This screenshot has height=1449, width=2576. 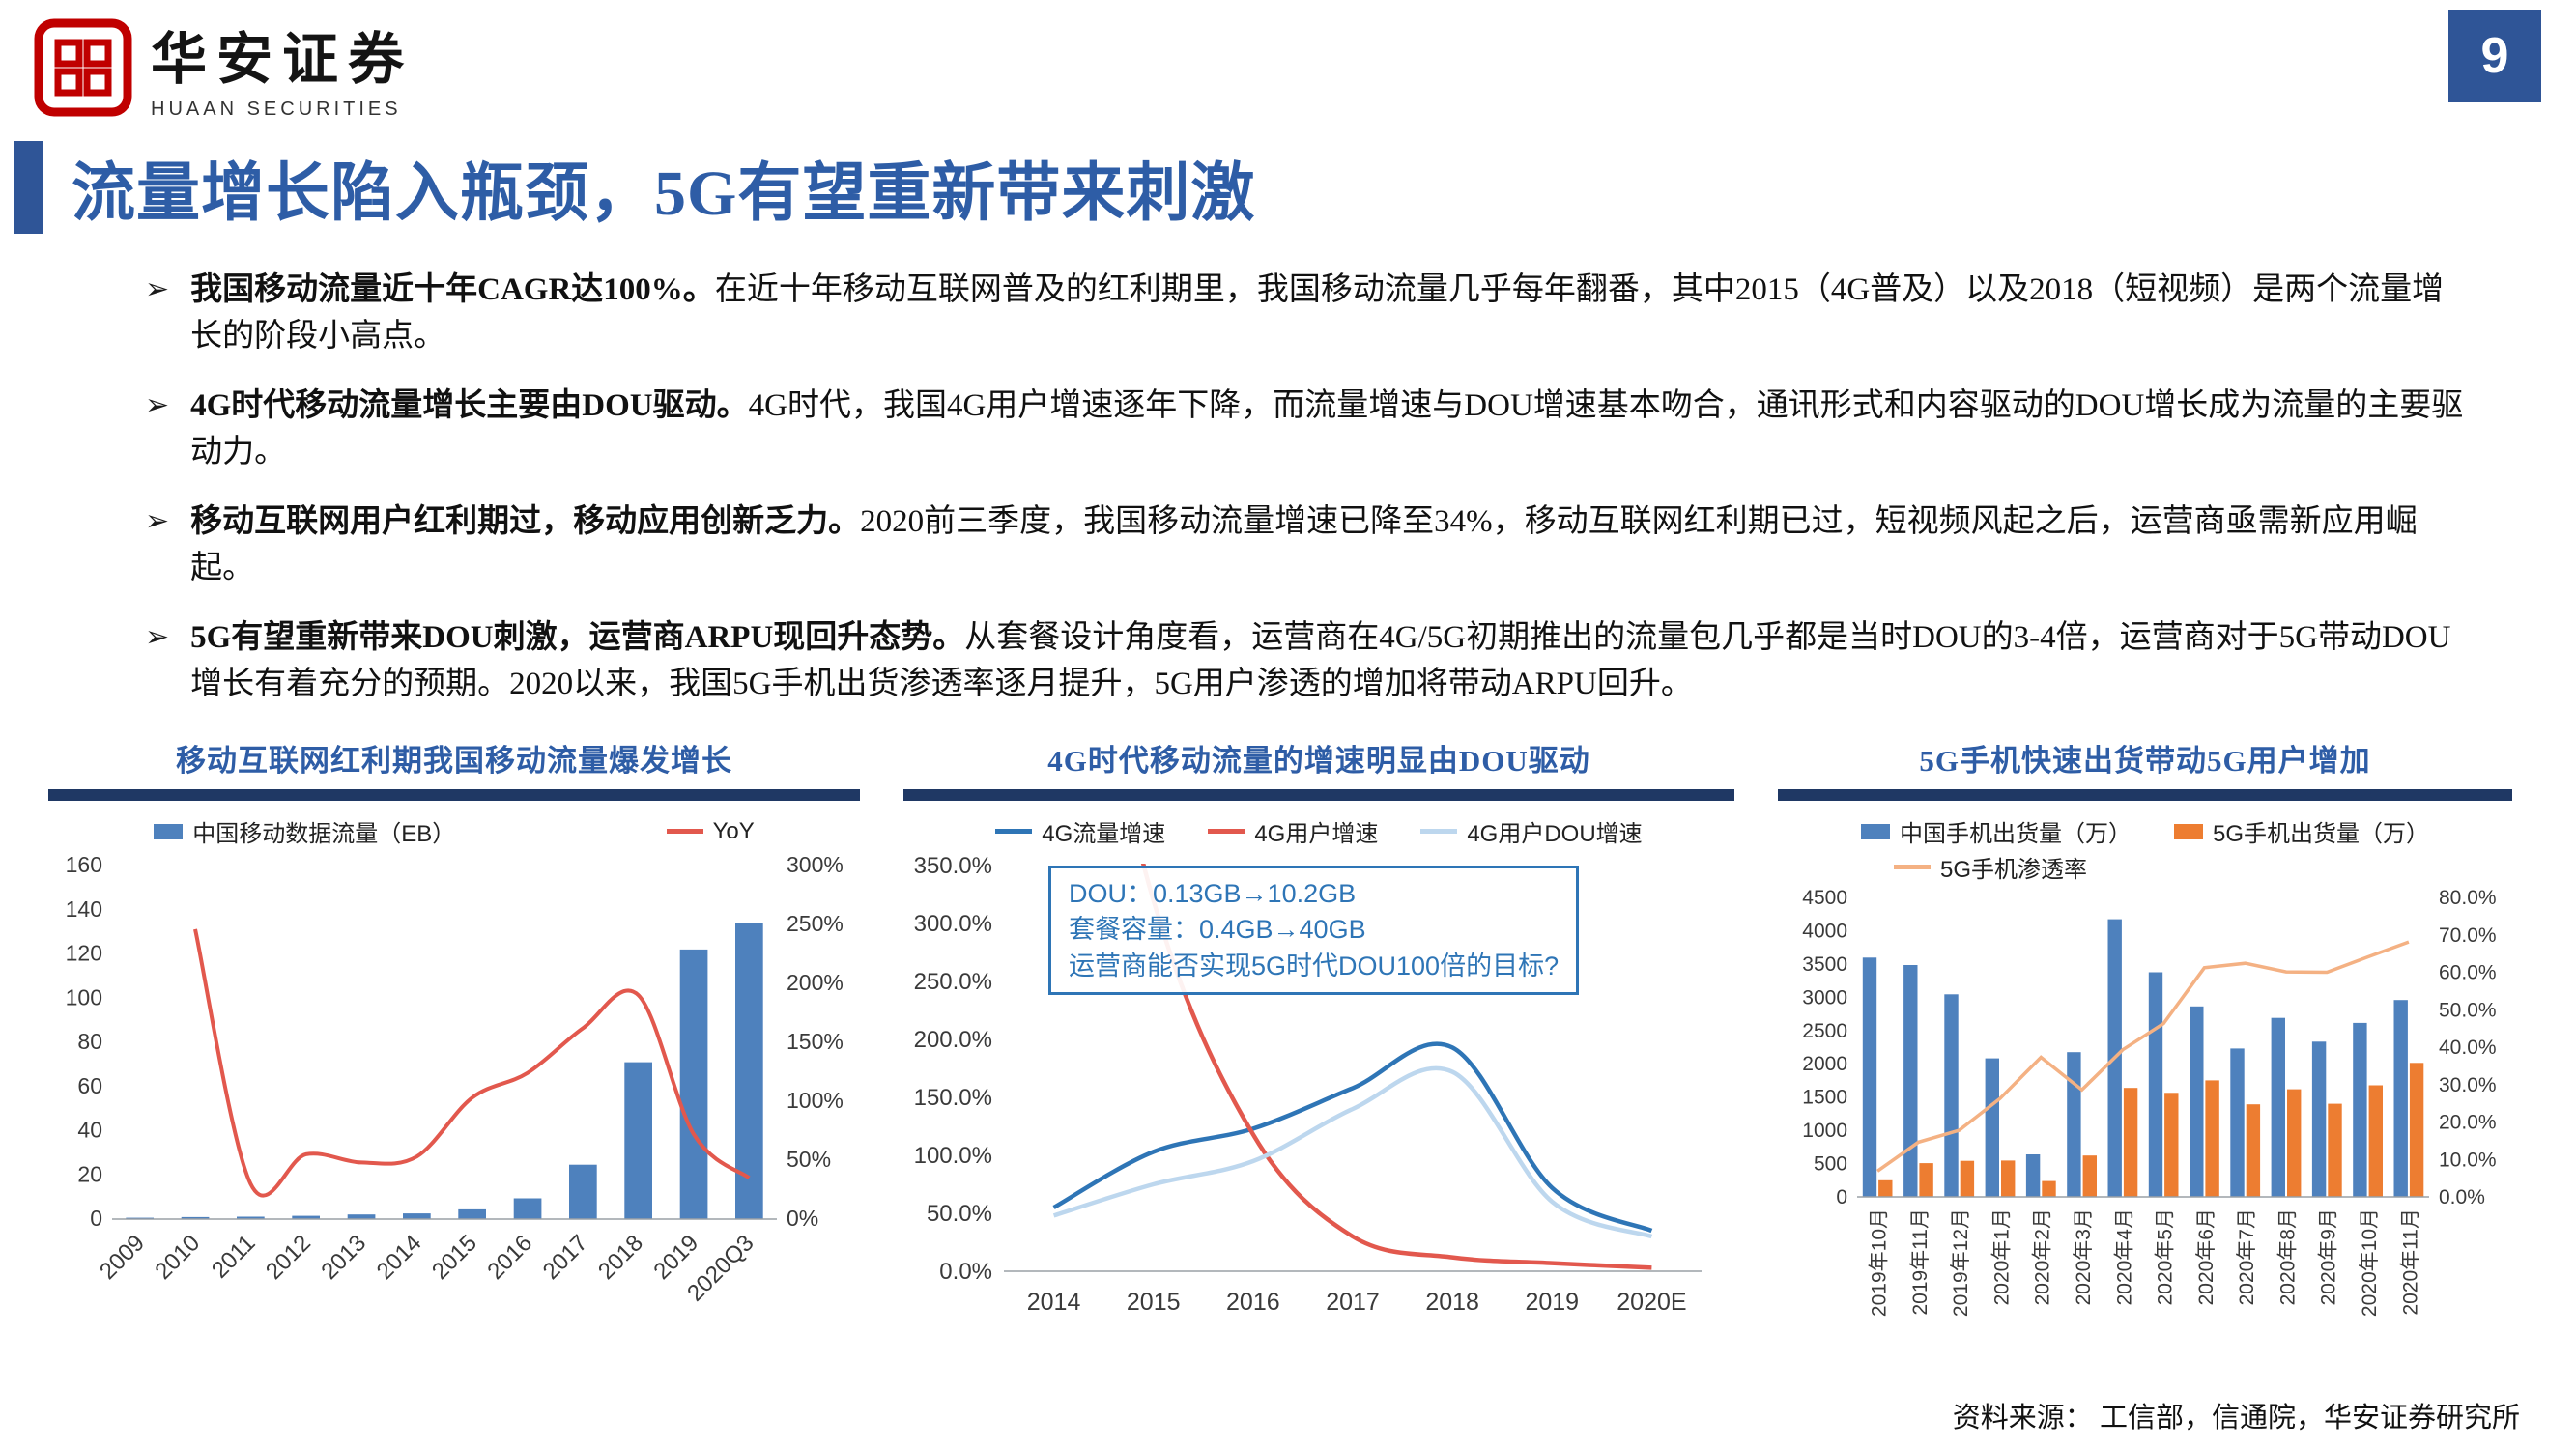 What do you see at coordinates (455, 1257) in the screenshot?
I see `svg-text: 2015` at bounding box center [455, 1257].